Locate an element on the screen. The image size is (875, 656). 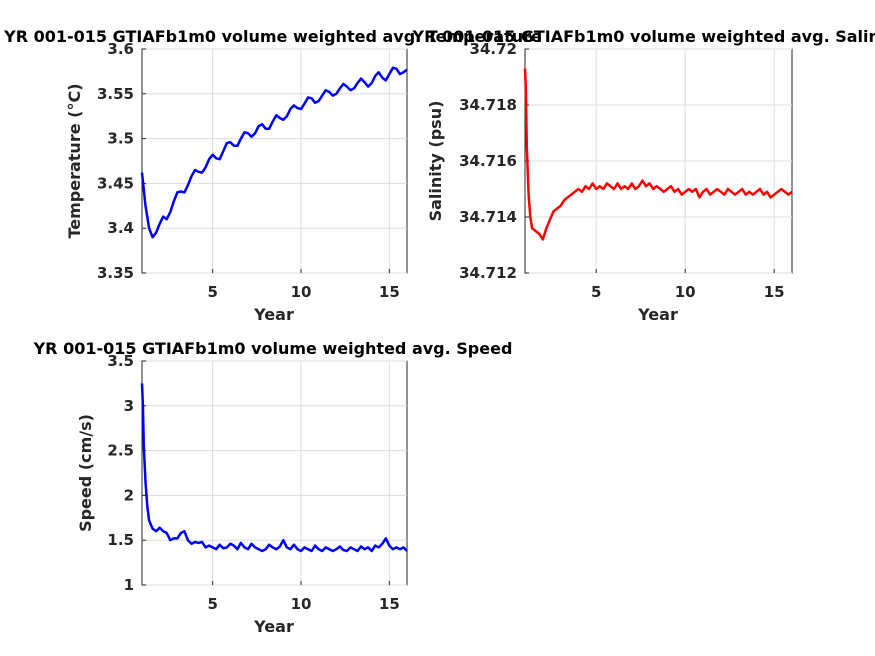
speed-y-tick-label: 3.5 is located at coordinates (120, 361).